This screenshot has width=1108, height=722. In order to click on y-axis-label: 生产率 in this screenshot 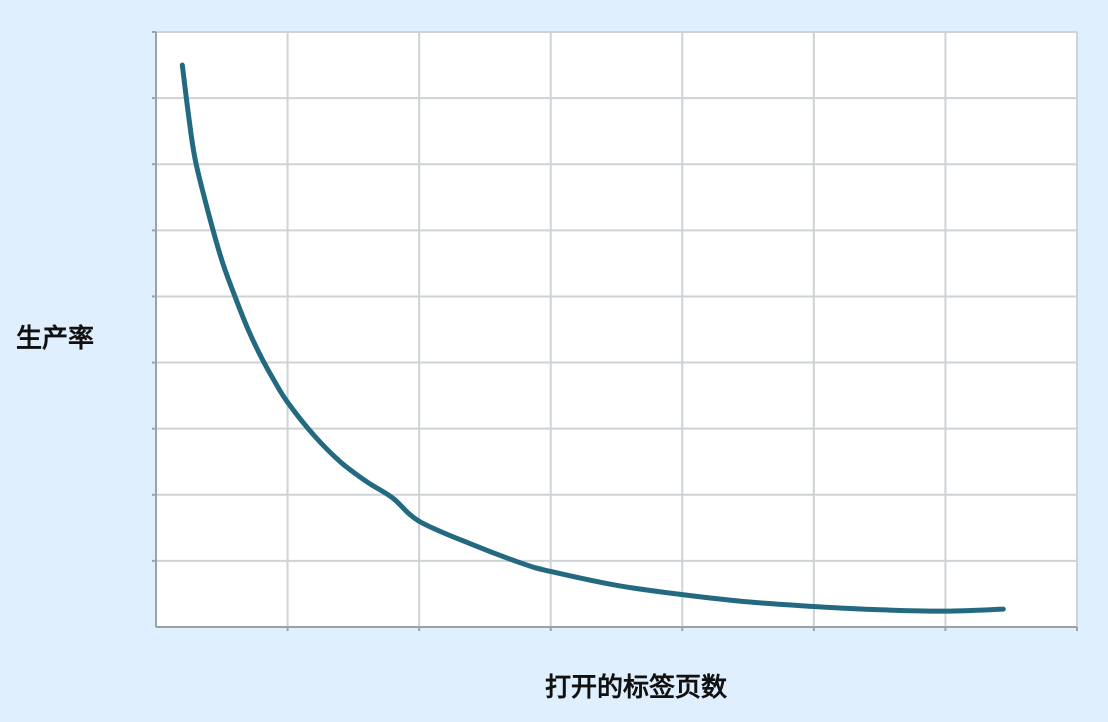, I will do `click(55, 339)`.